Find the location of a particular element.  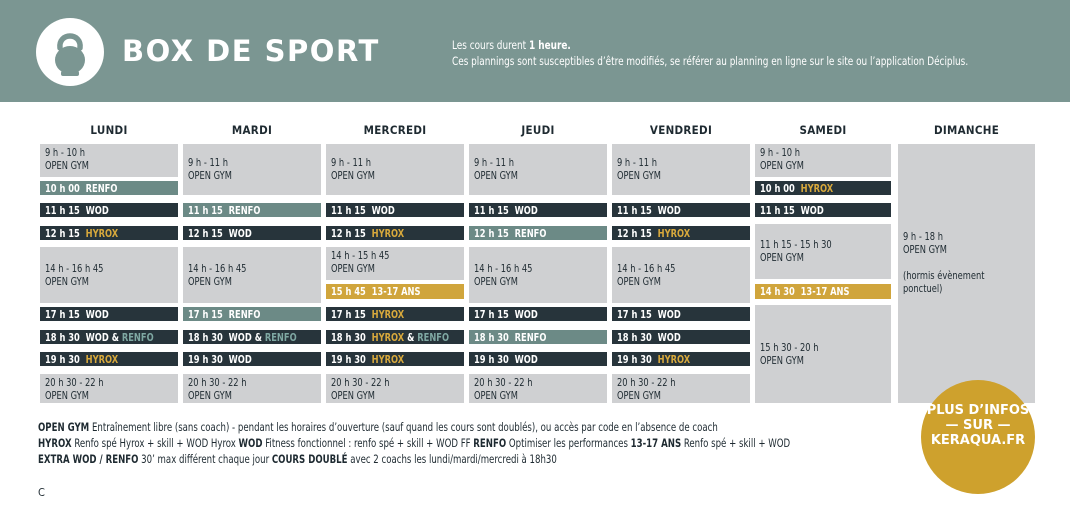

slot-lundi-open-gym: 9 h - 10 h OPEN GYM is located at coordinates (109, 160).